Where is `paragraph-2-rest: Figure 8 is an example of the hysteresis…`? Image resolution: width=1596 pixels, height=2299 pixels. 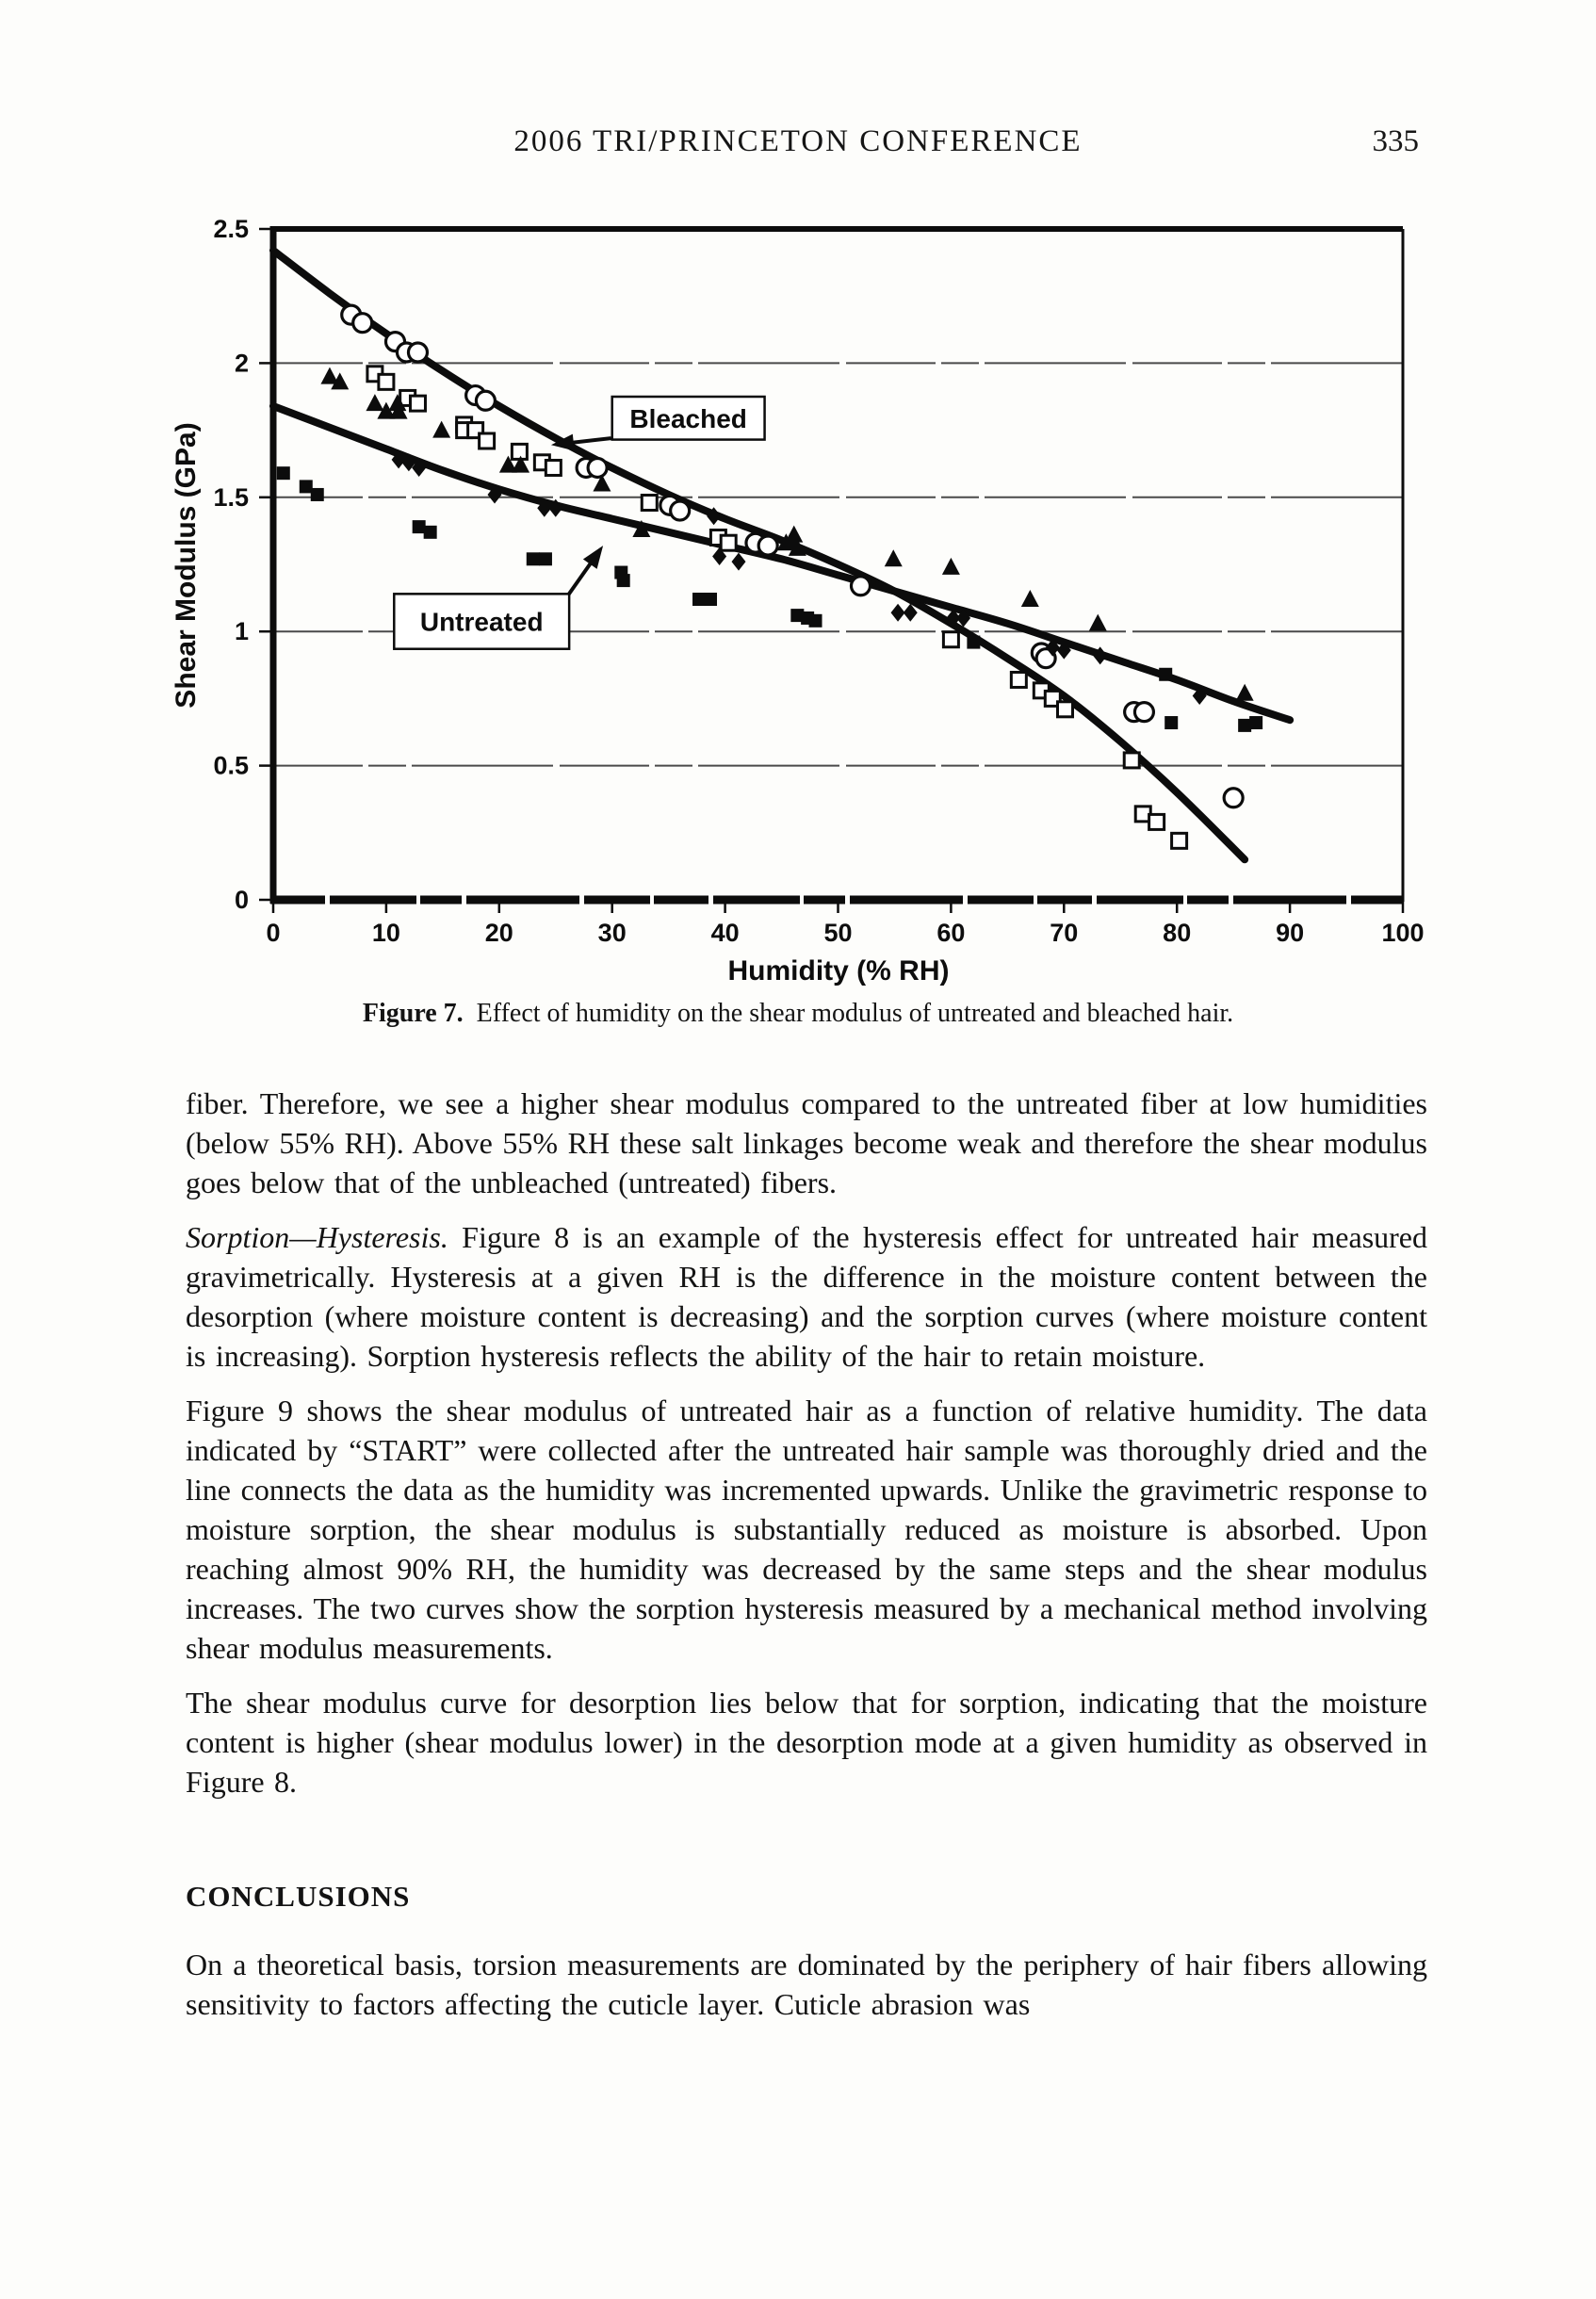 paragraph-2-rest: Figure 8 is an example of the hysteresis… is located at coordinates (806, 1297).